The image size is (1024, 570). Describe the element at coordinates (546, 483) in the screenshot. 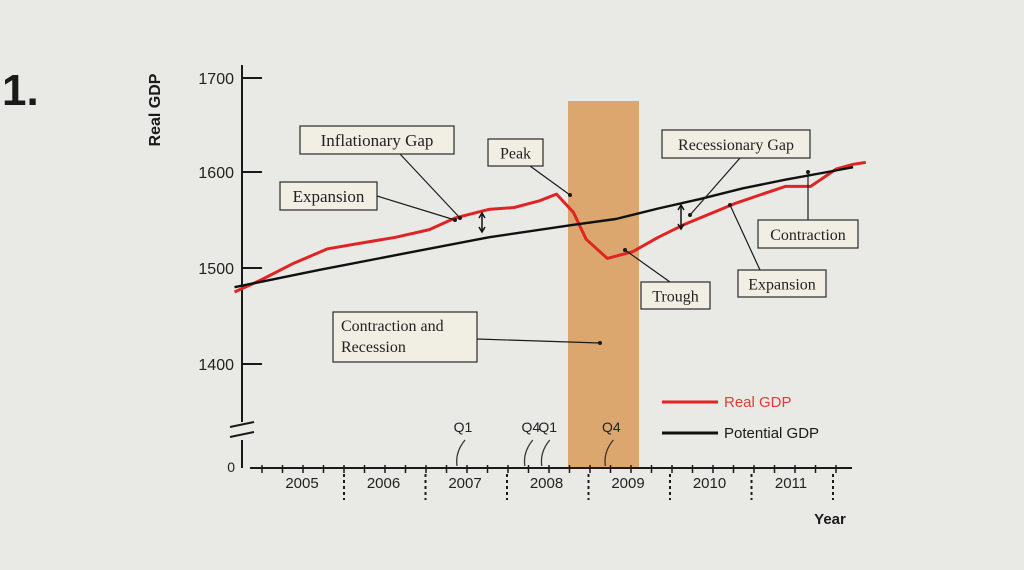

I see `x-tick-label: 2008` at that location.